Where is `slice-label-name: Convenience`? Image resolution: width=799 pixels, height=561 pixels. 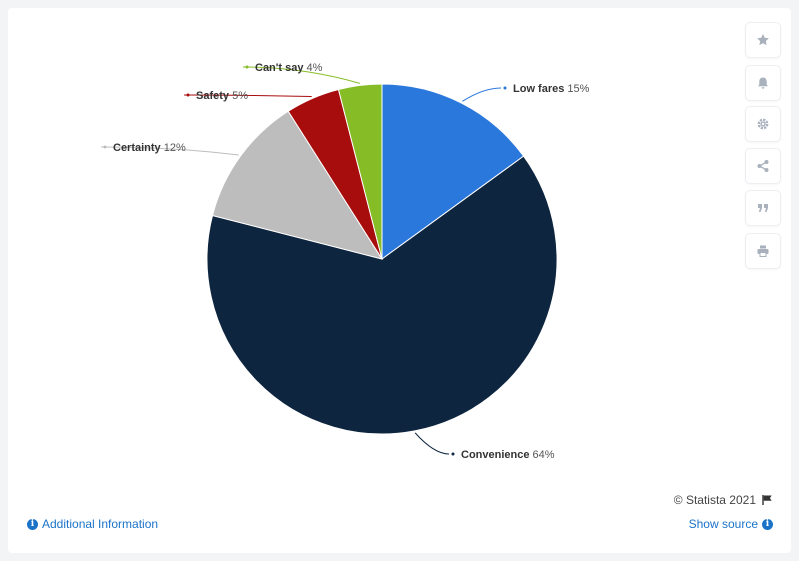
slice-label-name: Convenience is located at coordinates (497, 455).